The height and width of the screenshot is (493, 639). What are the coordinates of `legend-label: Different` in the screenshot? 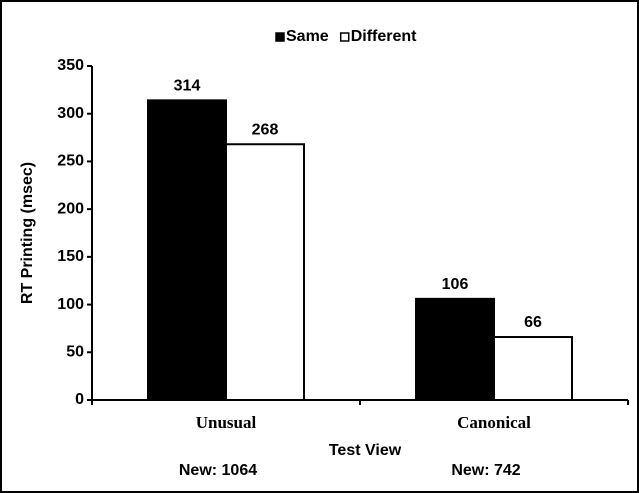 It's located at (384, 36).